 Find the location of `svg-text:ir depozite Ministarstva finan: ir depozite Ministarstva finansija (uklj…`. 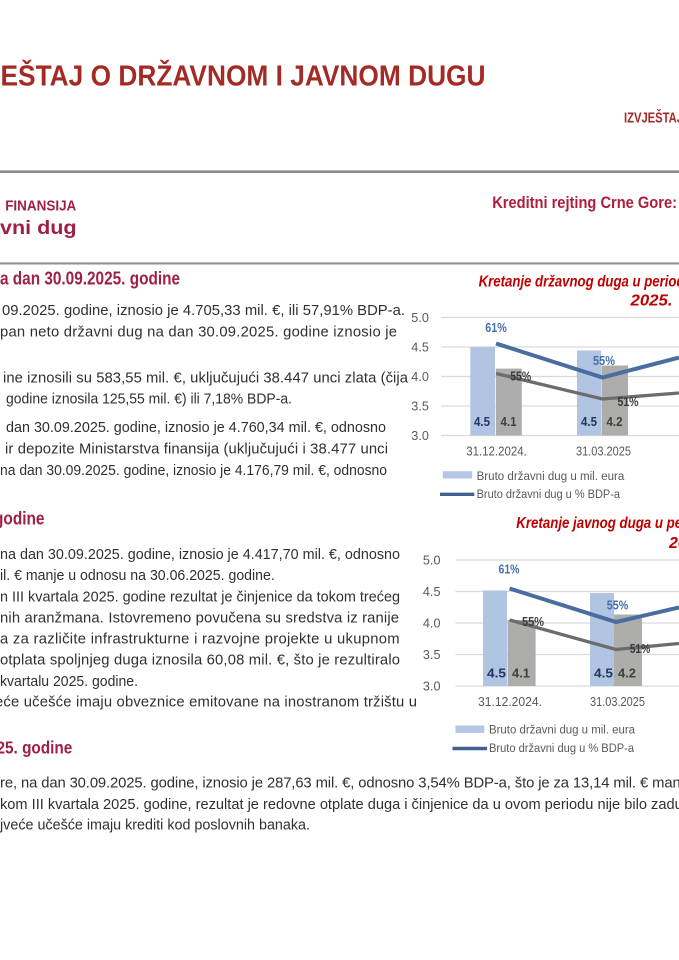

svg-text:ir depozite Ministarstva finan: ir depozite Ministarstva finansija (uklj… is located at coordinates (196, 450).